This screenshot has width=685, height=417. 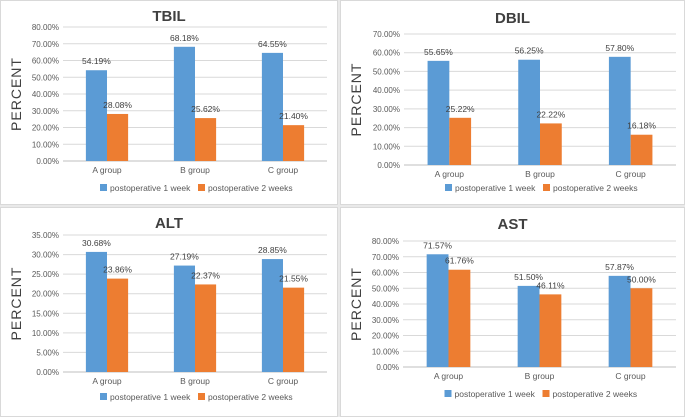 What do you see at coordinates (169, 223) in the screenshot?
I see `chart-title: ALT` at bounding box center [169, 223].